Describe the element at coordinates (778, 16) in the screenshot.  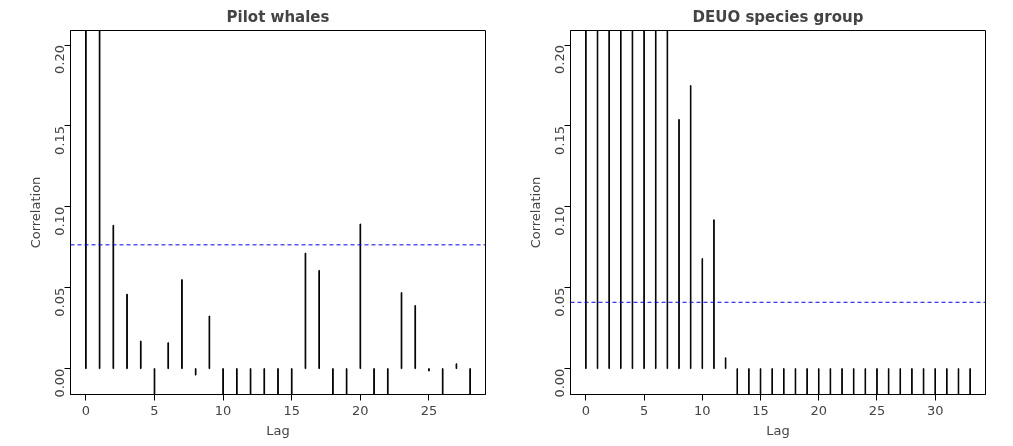
I see `chart-title: DEUO species group` at that location.